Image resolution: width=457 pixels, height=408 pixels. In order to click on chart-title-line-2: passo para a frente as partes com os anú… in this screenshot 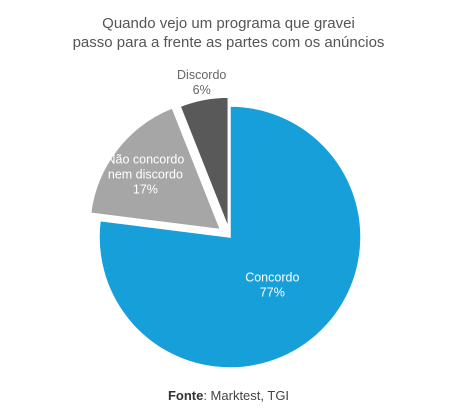, I will do `click(228, 42)`.